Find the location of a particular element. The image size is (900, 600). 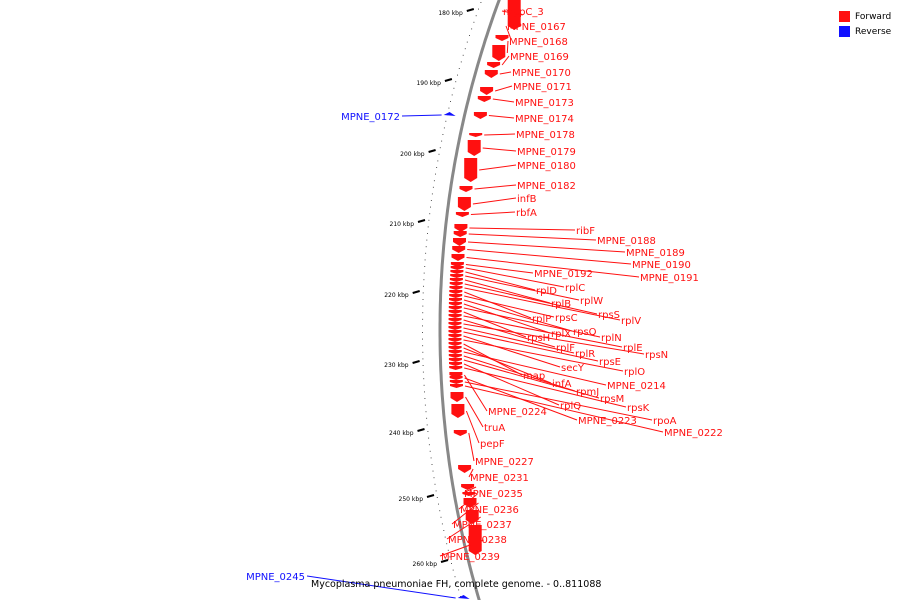

gene-label-rpld: rplD is located at coordinates (546, 291).